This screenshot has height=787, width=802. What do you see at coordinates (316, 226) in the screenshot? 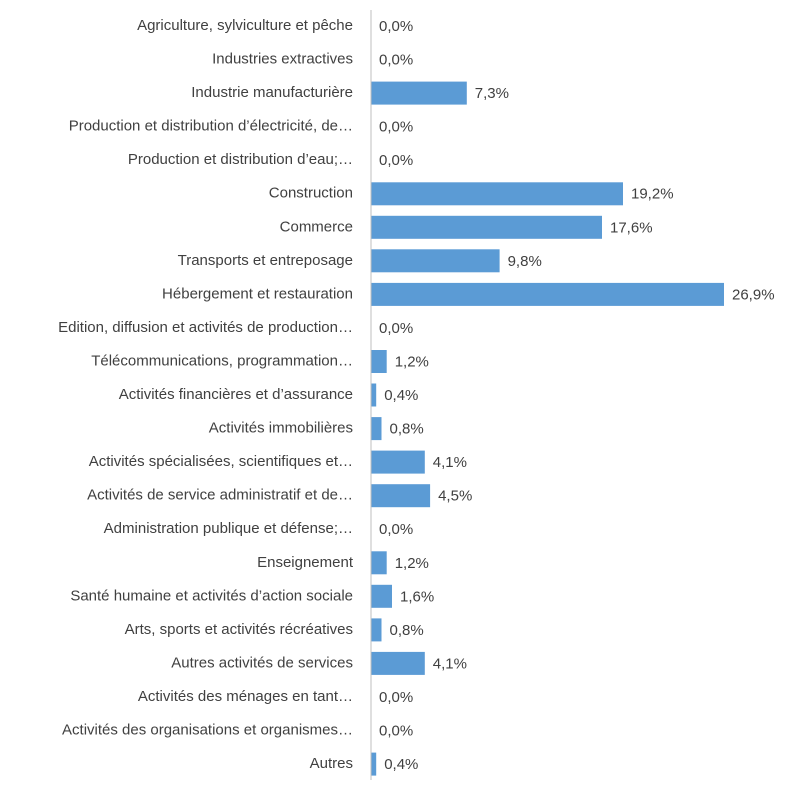
I see `category-label: Commerce` at bounding box center [316, 226].